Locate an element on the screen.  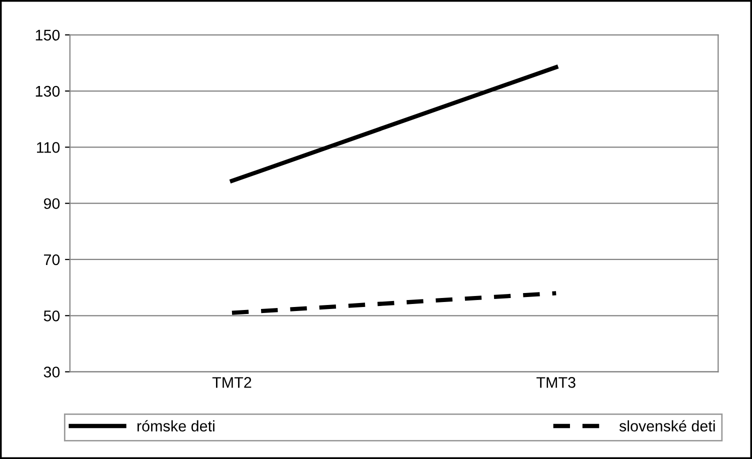
y-tick-label: 50 is located at coordinates (52, 316).